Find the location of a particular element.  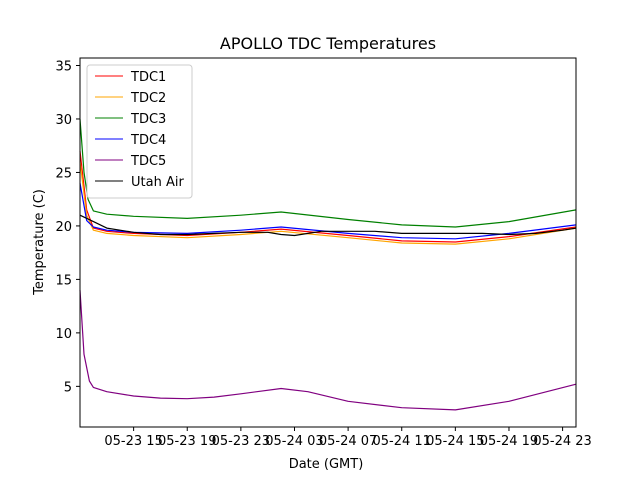

y-tick-label: 35 is located at coordinates (63, 66).